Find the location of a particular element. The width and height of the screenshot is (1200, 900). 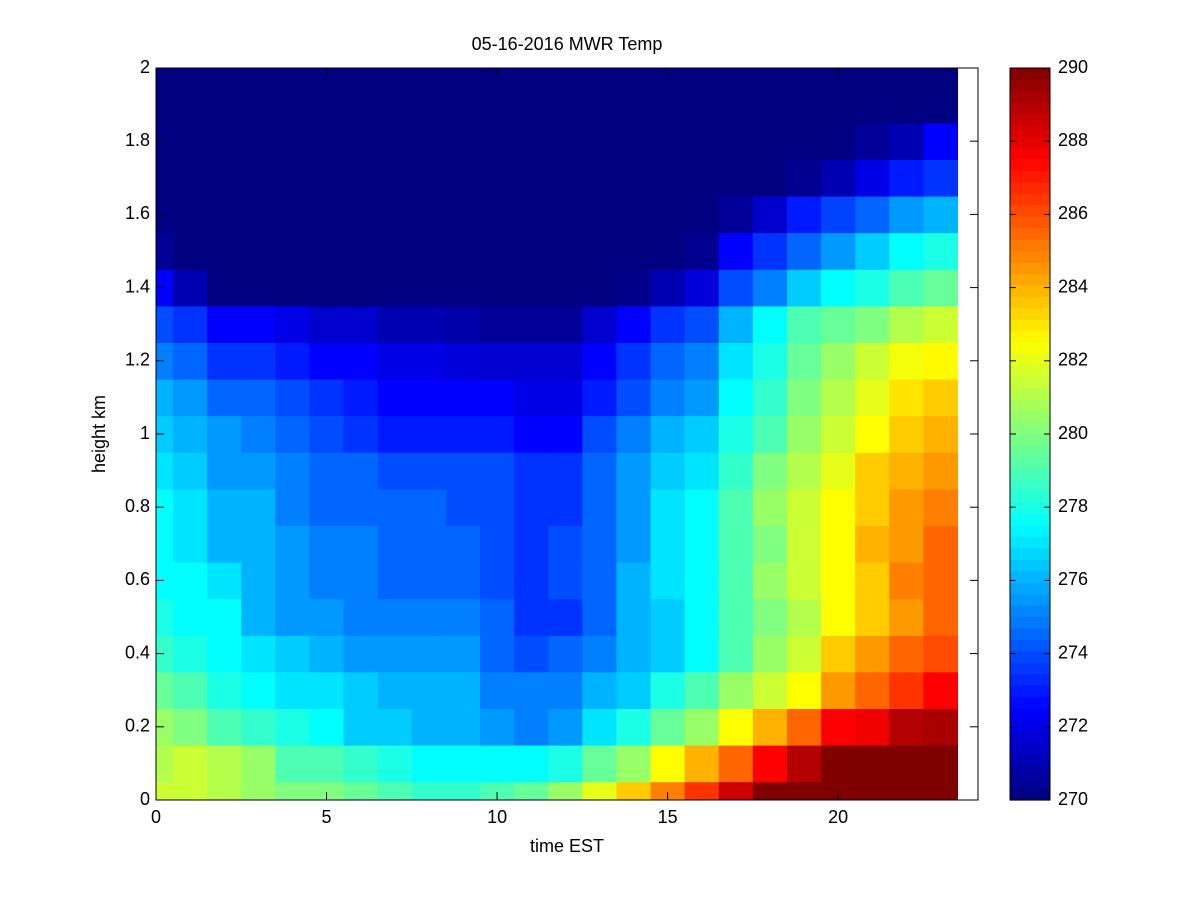

y-tick-label: 0.2 is located at coordinates (137, 726).